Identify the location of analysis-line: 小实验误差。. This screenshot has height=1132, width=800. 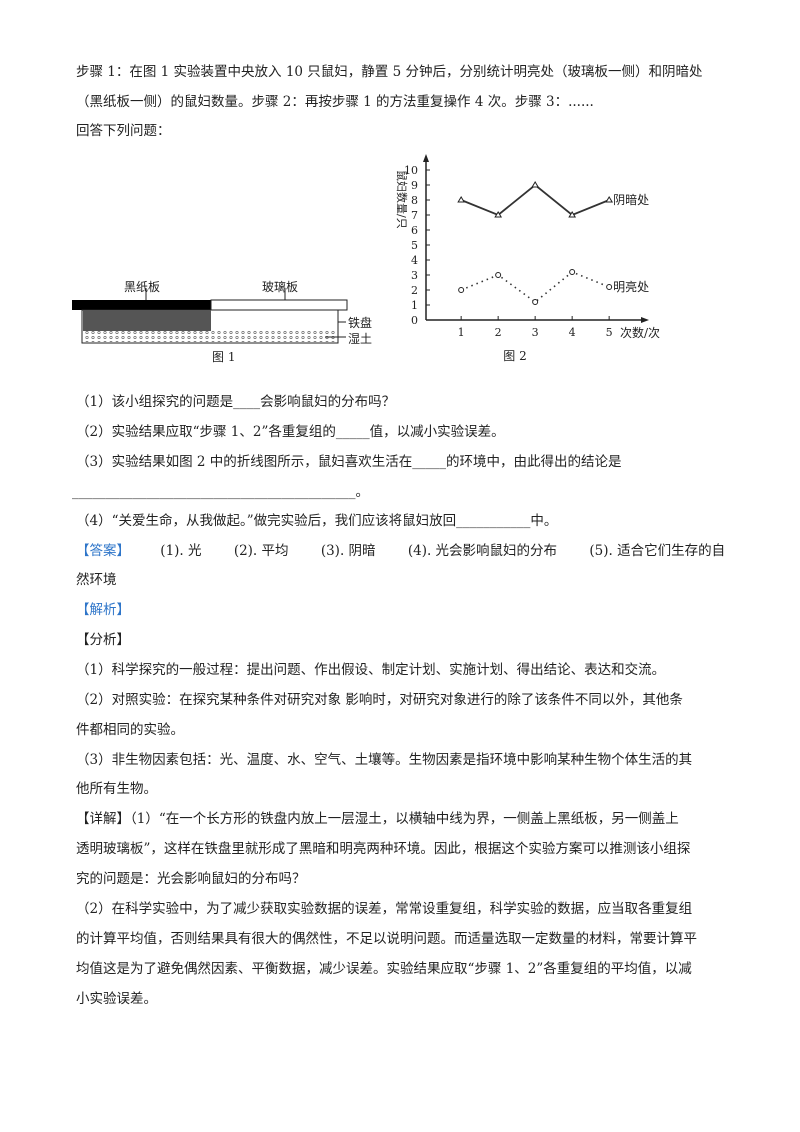
(116, 999).